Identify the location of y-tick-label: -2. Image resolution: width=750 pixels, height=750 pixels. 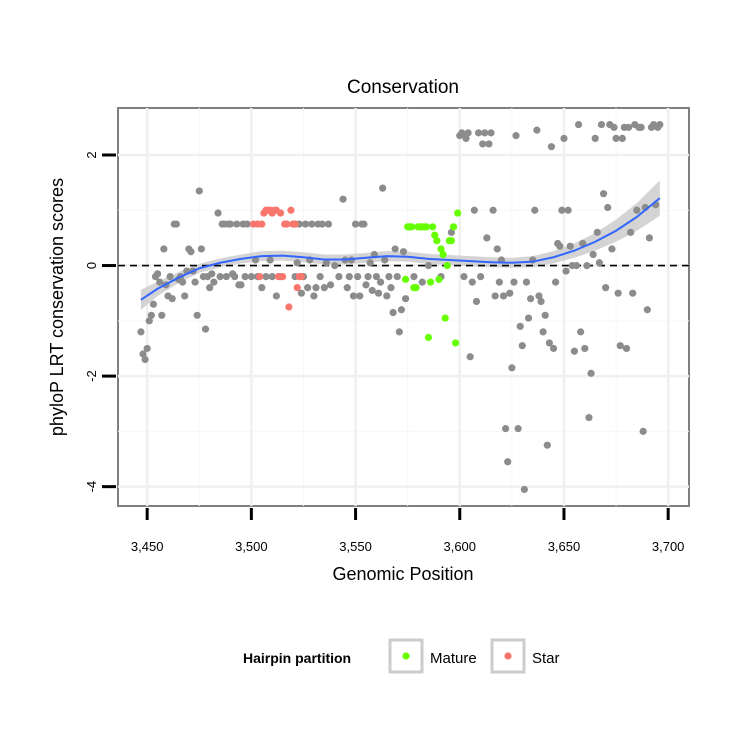
(91, 376).